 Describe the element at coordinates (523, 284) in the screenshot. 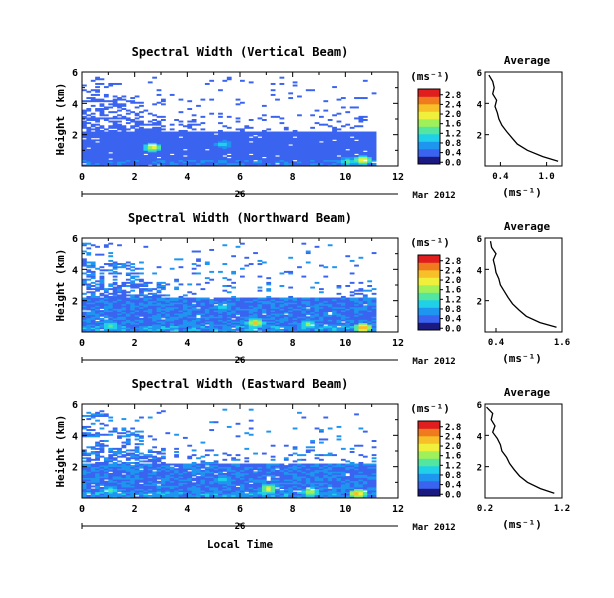

I see `average-profile-line` at that location.